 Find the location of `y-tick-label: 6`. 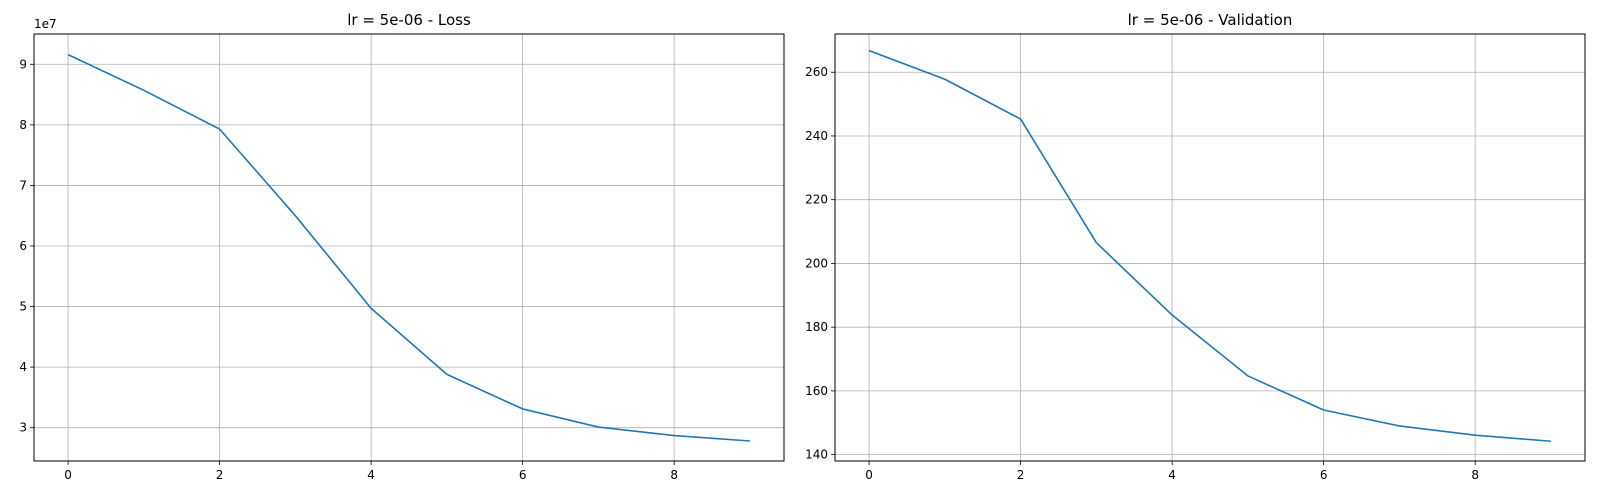

y-tick-label: 6 is located at coordinates (23, 246).